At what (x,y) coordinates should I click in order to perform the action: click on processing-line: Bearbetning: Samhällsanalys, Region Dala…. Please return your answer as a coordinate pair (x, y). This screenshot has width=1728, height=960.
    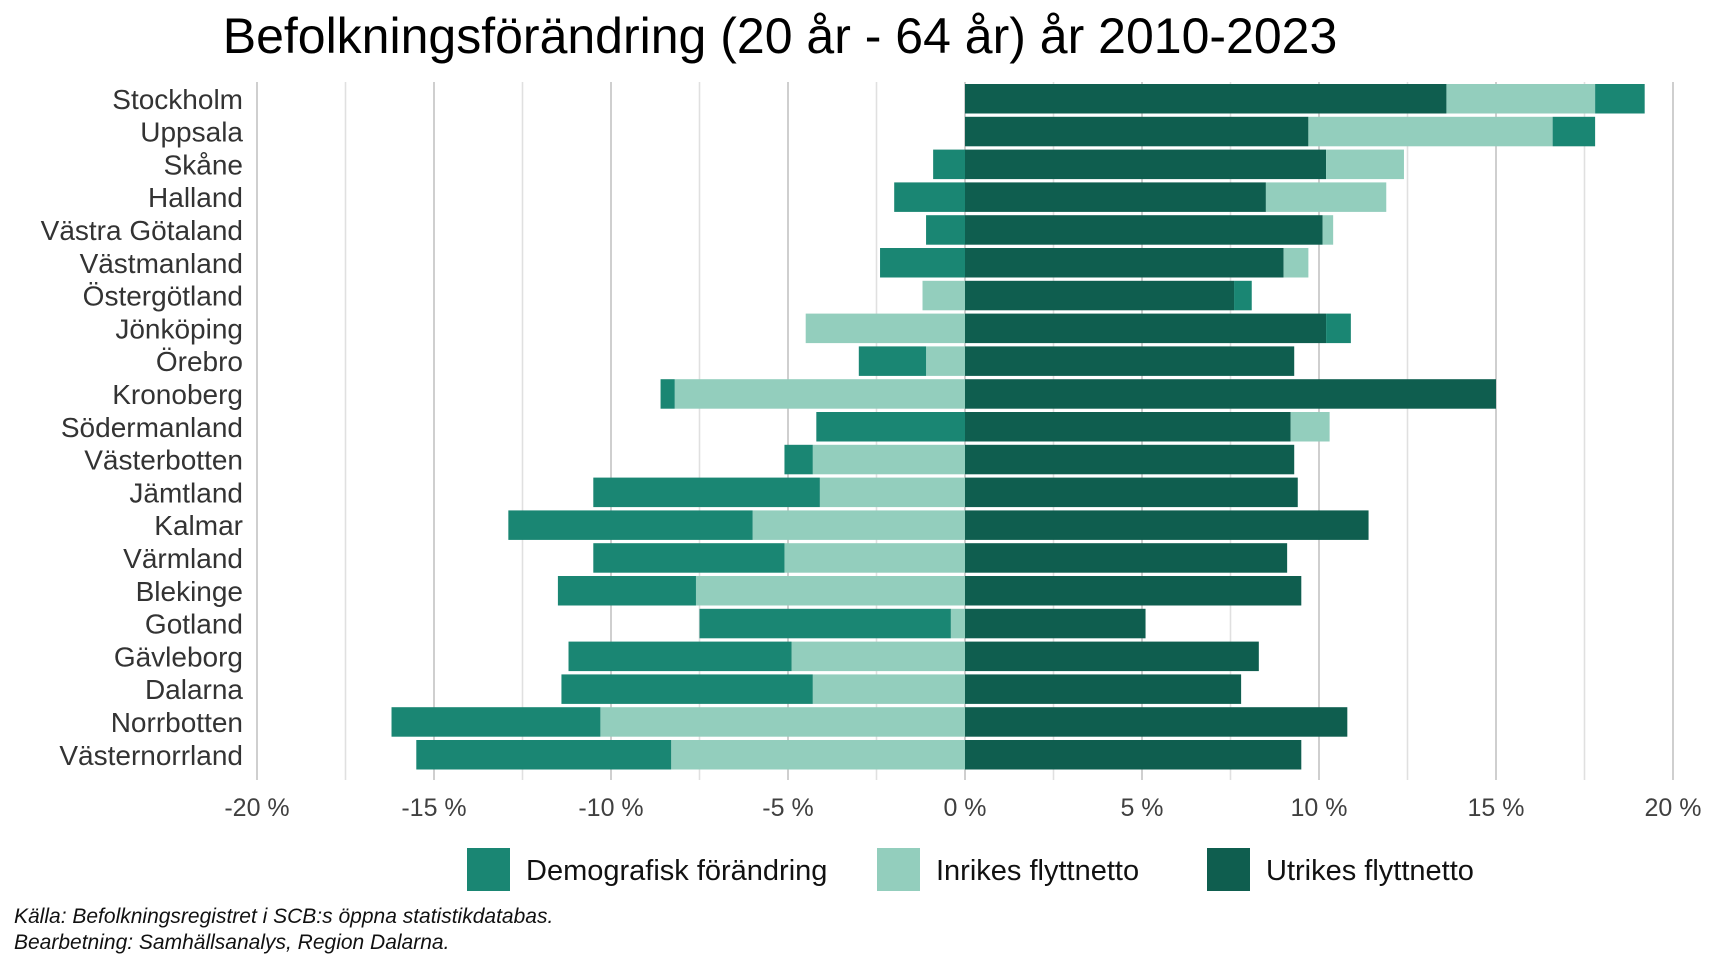
    Looking at the image, I should click on (232, 942).